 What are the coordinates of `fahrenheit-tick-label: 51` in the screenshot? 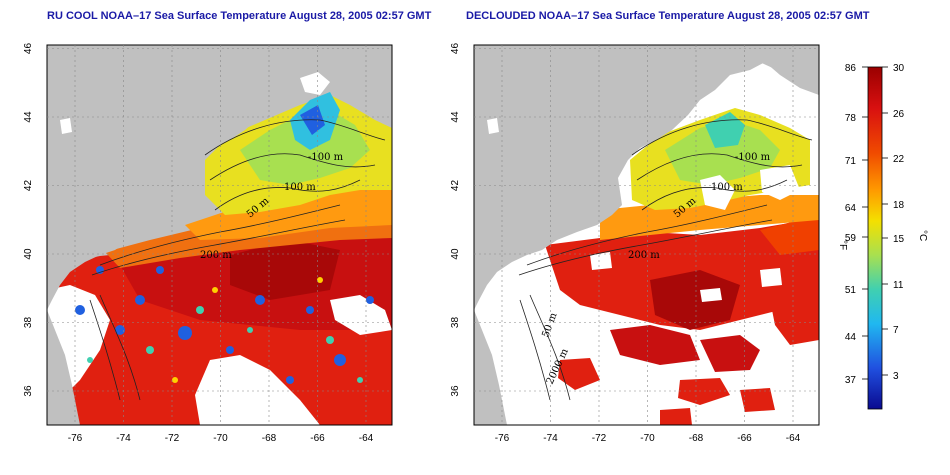 It's located at (851, 290).